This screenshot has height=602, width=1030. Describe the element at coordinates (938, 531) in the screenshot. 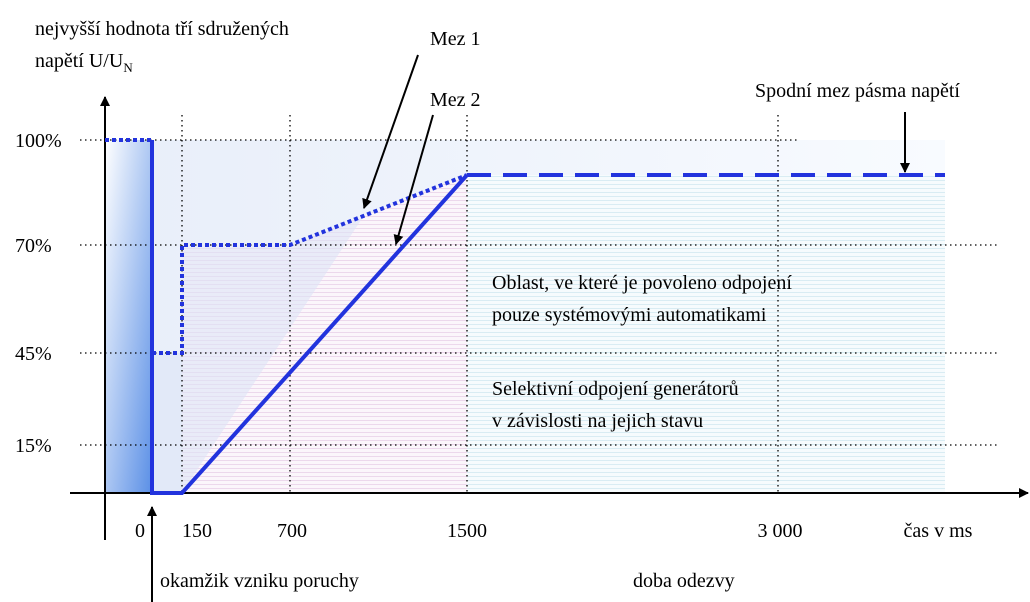

I see `x-label: čas v ms` at that location.